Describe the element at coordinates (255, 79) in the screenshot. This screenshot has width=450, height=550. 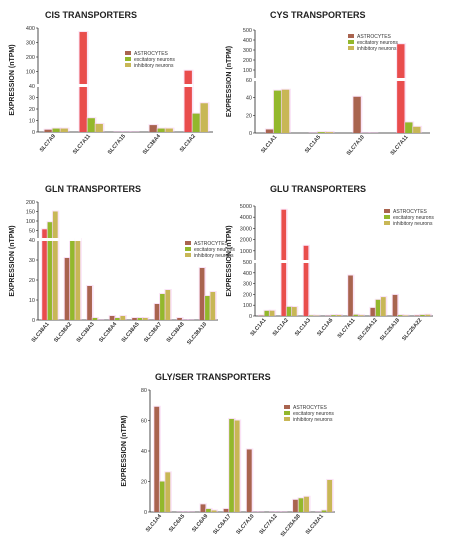
I see `axis-break` at that location.